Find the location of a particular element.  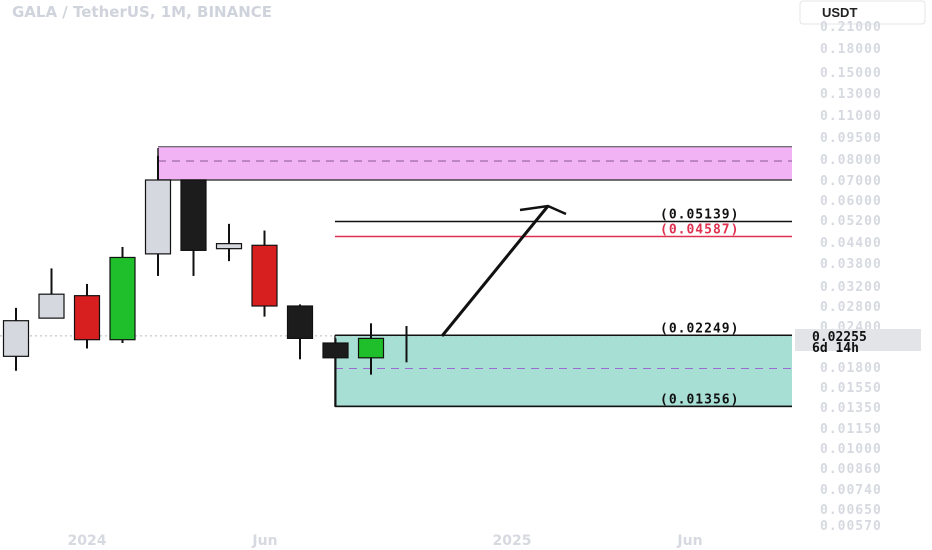

y-tick-label: 0.00650 is located at coordinates (851, 510).